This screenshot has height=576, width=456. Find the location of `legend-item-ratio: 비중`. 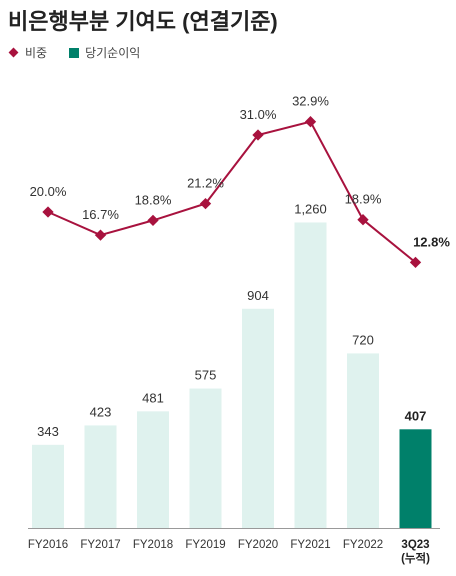

legend-item-ratio: 비중 is located at coordinates (28, 52).